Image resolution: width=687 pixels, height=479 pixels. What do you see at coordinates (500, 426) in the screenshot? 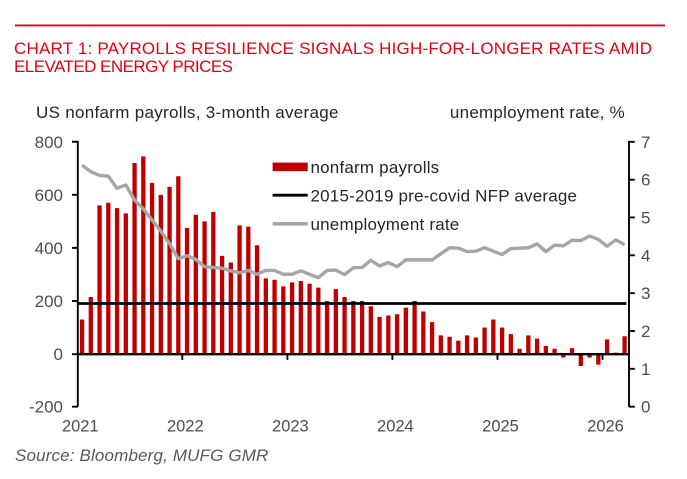
I see `svg-text: 2025` at bounding box center [500, 426].